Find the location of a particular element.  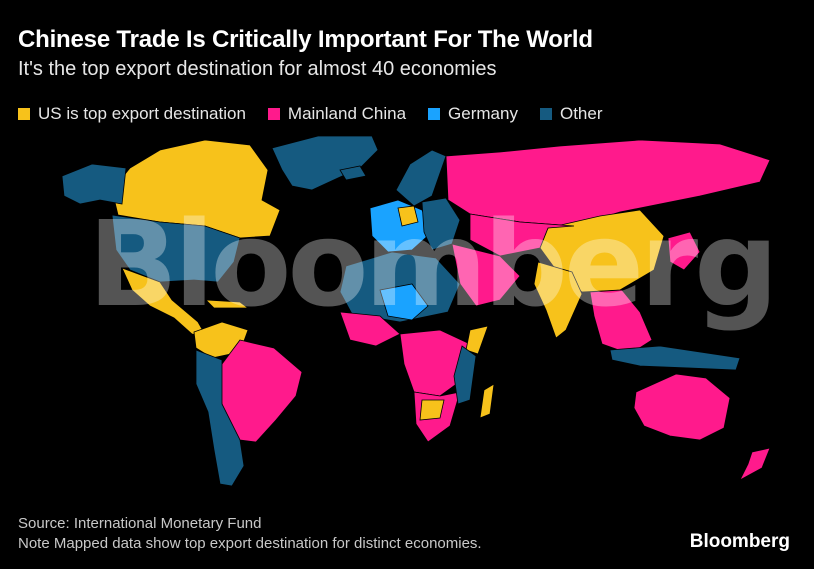

legend-label-germany: Germany is located at coordinates (483, 113).